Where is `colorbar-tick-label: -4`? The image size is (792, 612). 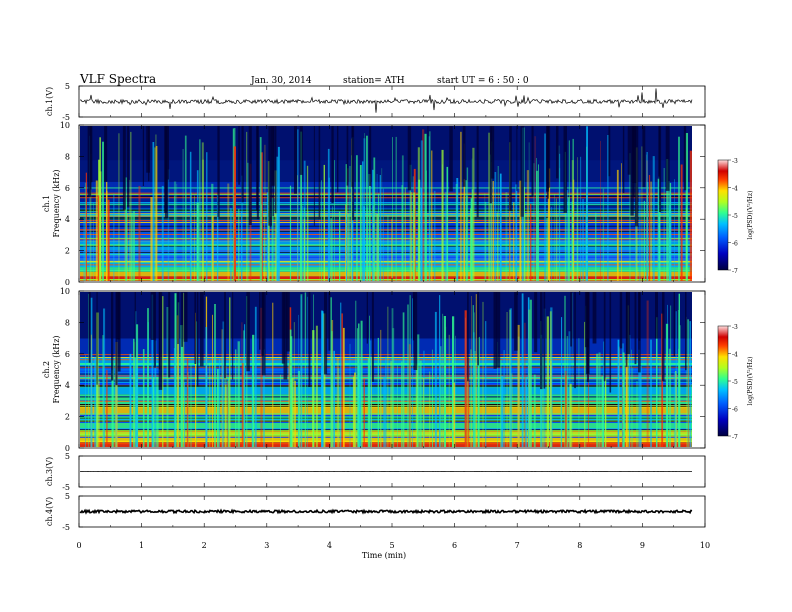 colorbar-tick-label: -4 is located at coordinates (735, 189).